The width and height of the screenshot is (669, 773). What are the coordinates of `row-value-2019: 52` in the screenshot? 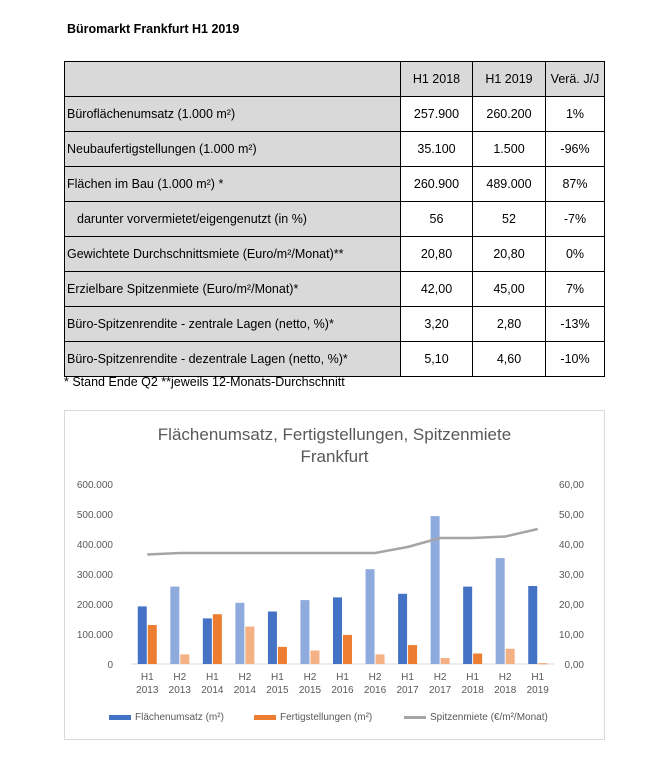 It's located at (509, 219).